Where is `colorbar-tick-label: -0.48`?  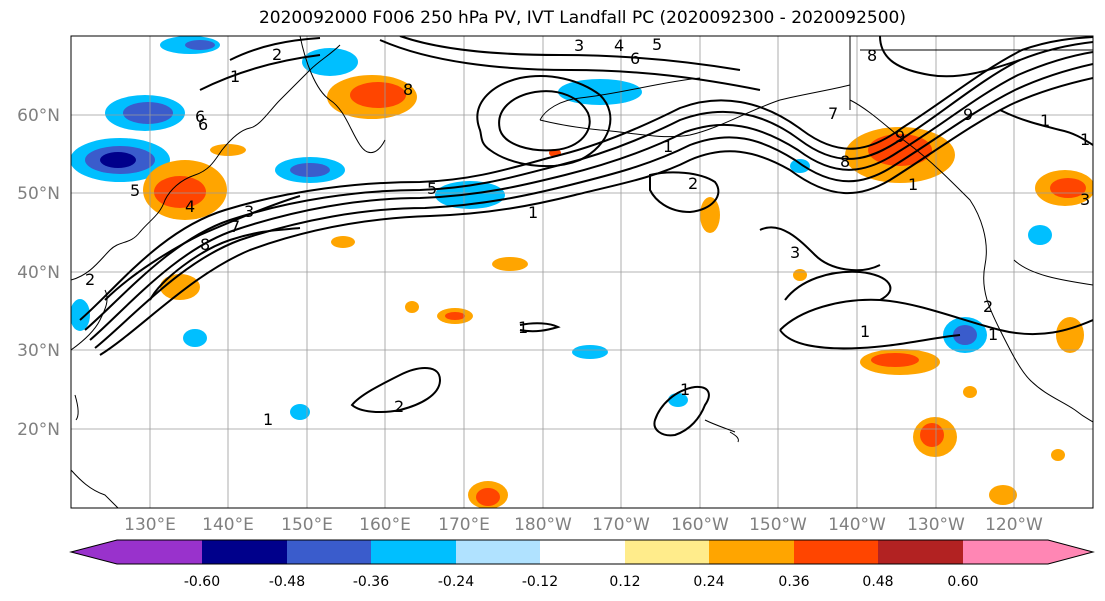 colorbar-tick-label: -0.48 is located at coordinates (287, 582).